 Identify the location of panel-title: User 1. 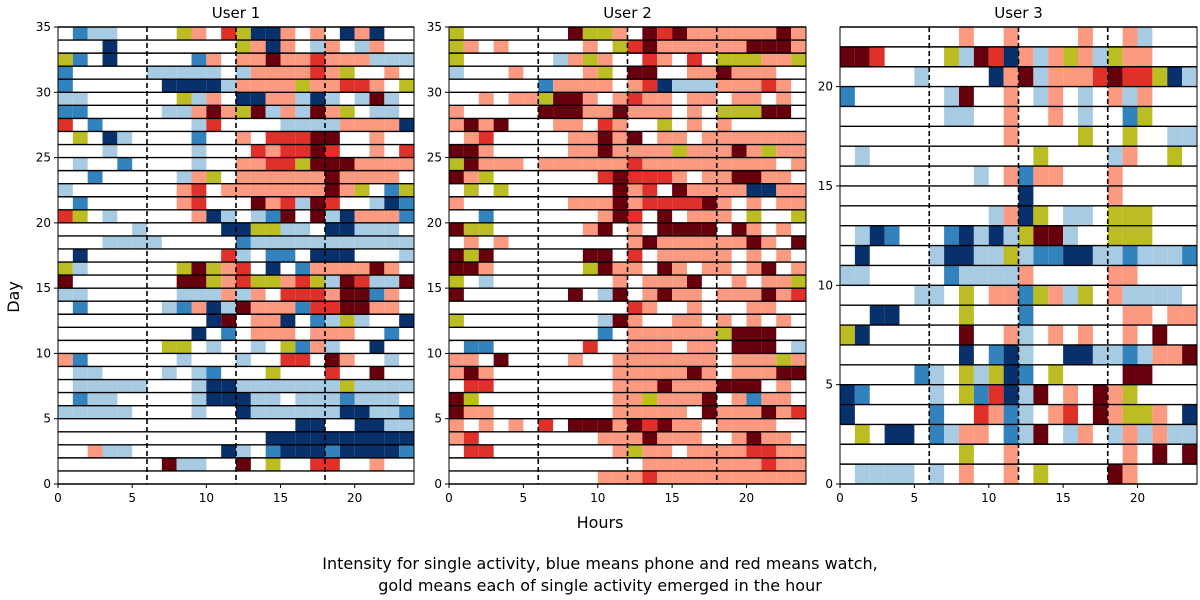
(236, 13).